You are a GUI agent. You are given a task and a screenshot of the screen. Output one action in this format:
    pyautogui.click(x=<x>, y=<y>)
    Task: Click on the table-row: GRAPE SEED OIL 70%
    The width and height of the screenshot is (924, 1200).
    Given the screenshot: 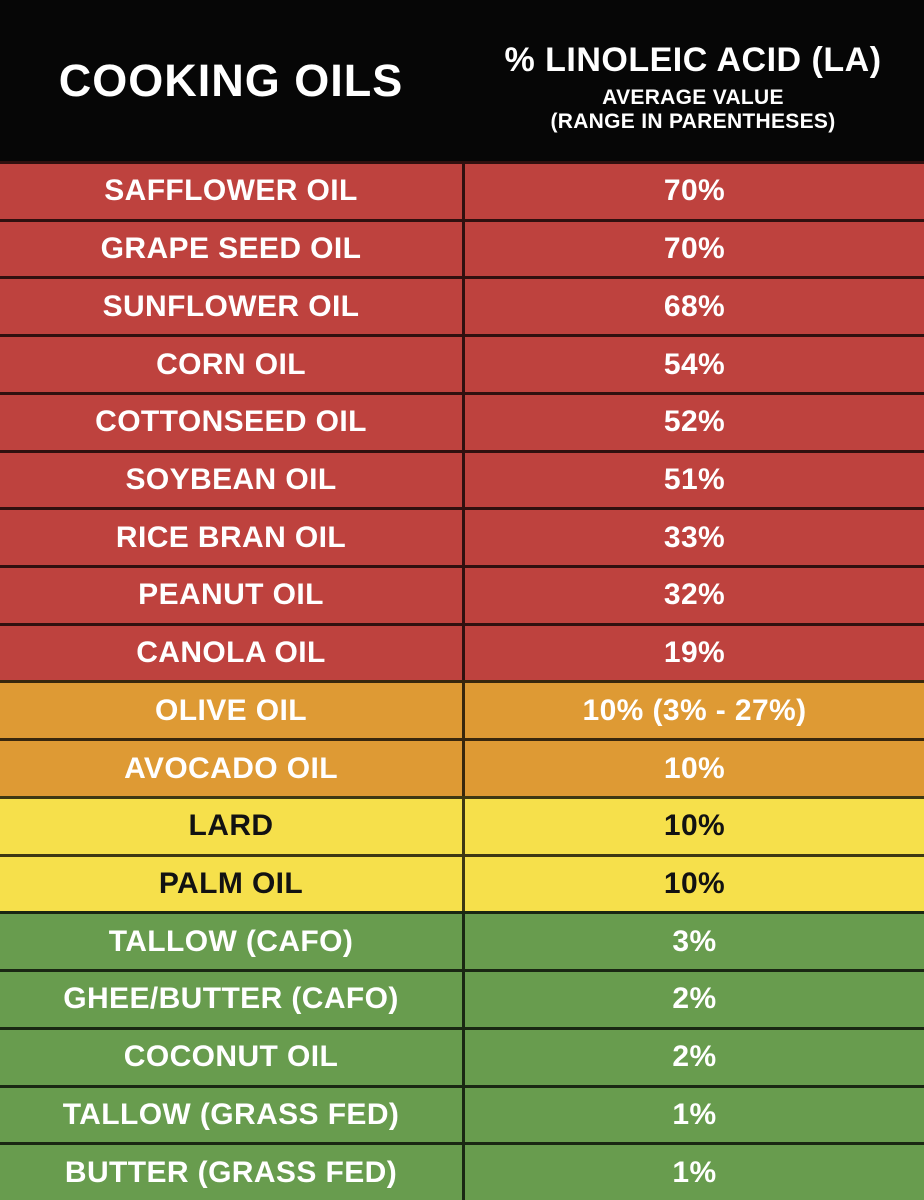 What is the action you would take?
    pyautogui.click(x=462, y=247)
    